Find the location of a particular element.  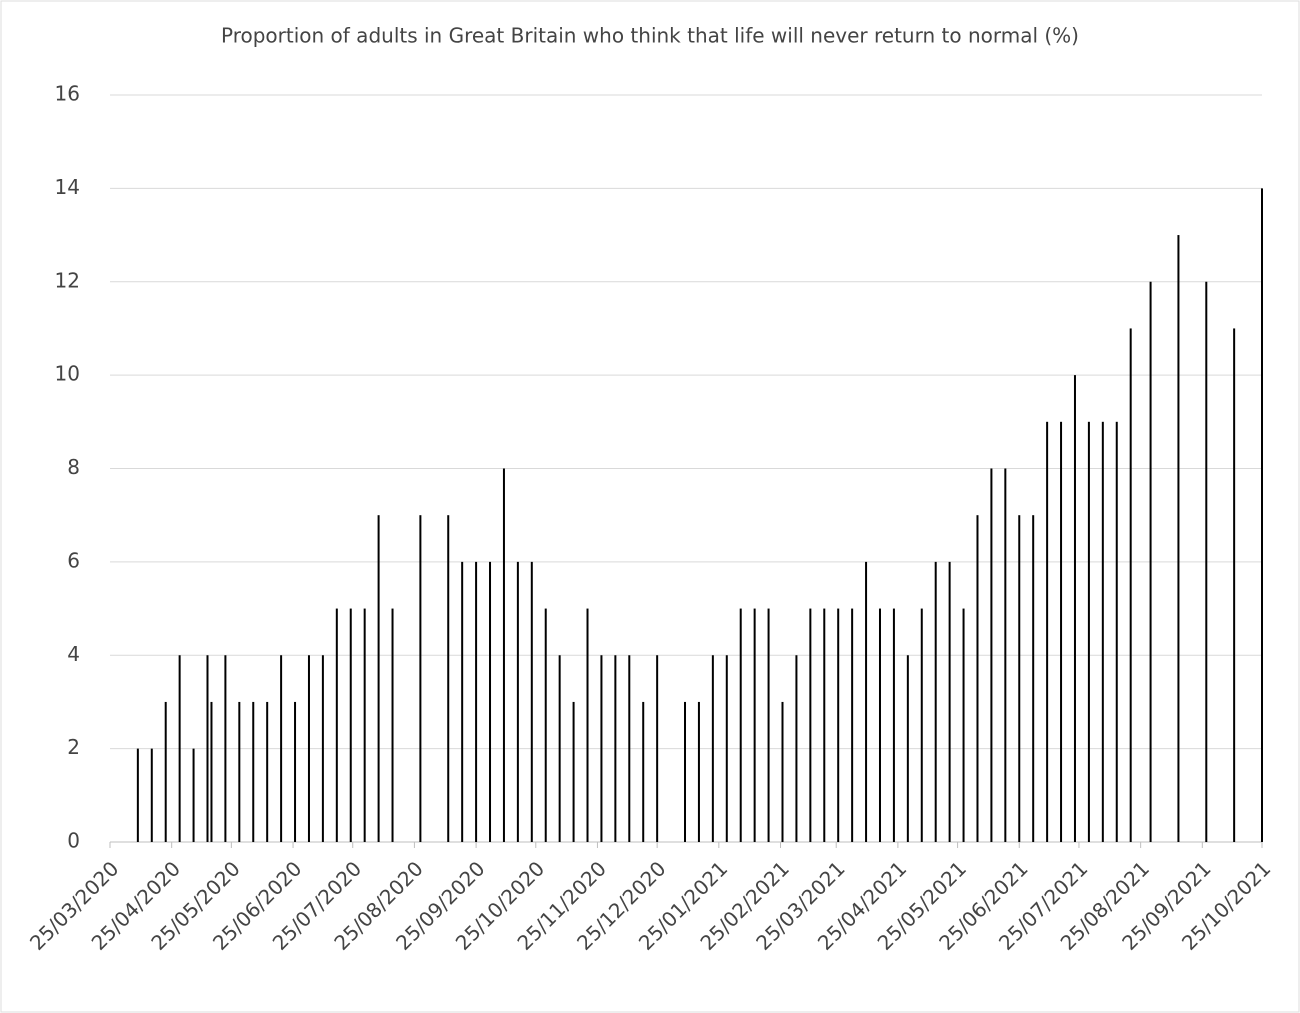

y-tick-label: 2 is located at coordinates (73, 747).